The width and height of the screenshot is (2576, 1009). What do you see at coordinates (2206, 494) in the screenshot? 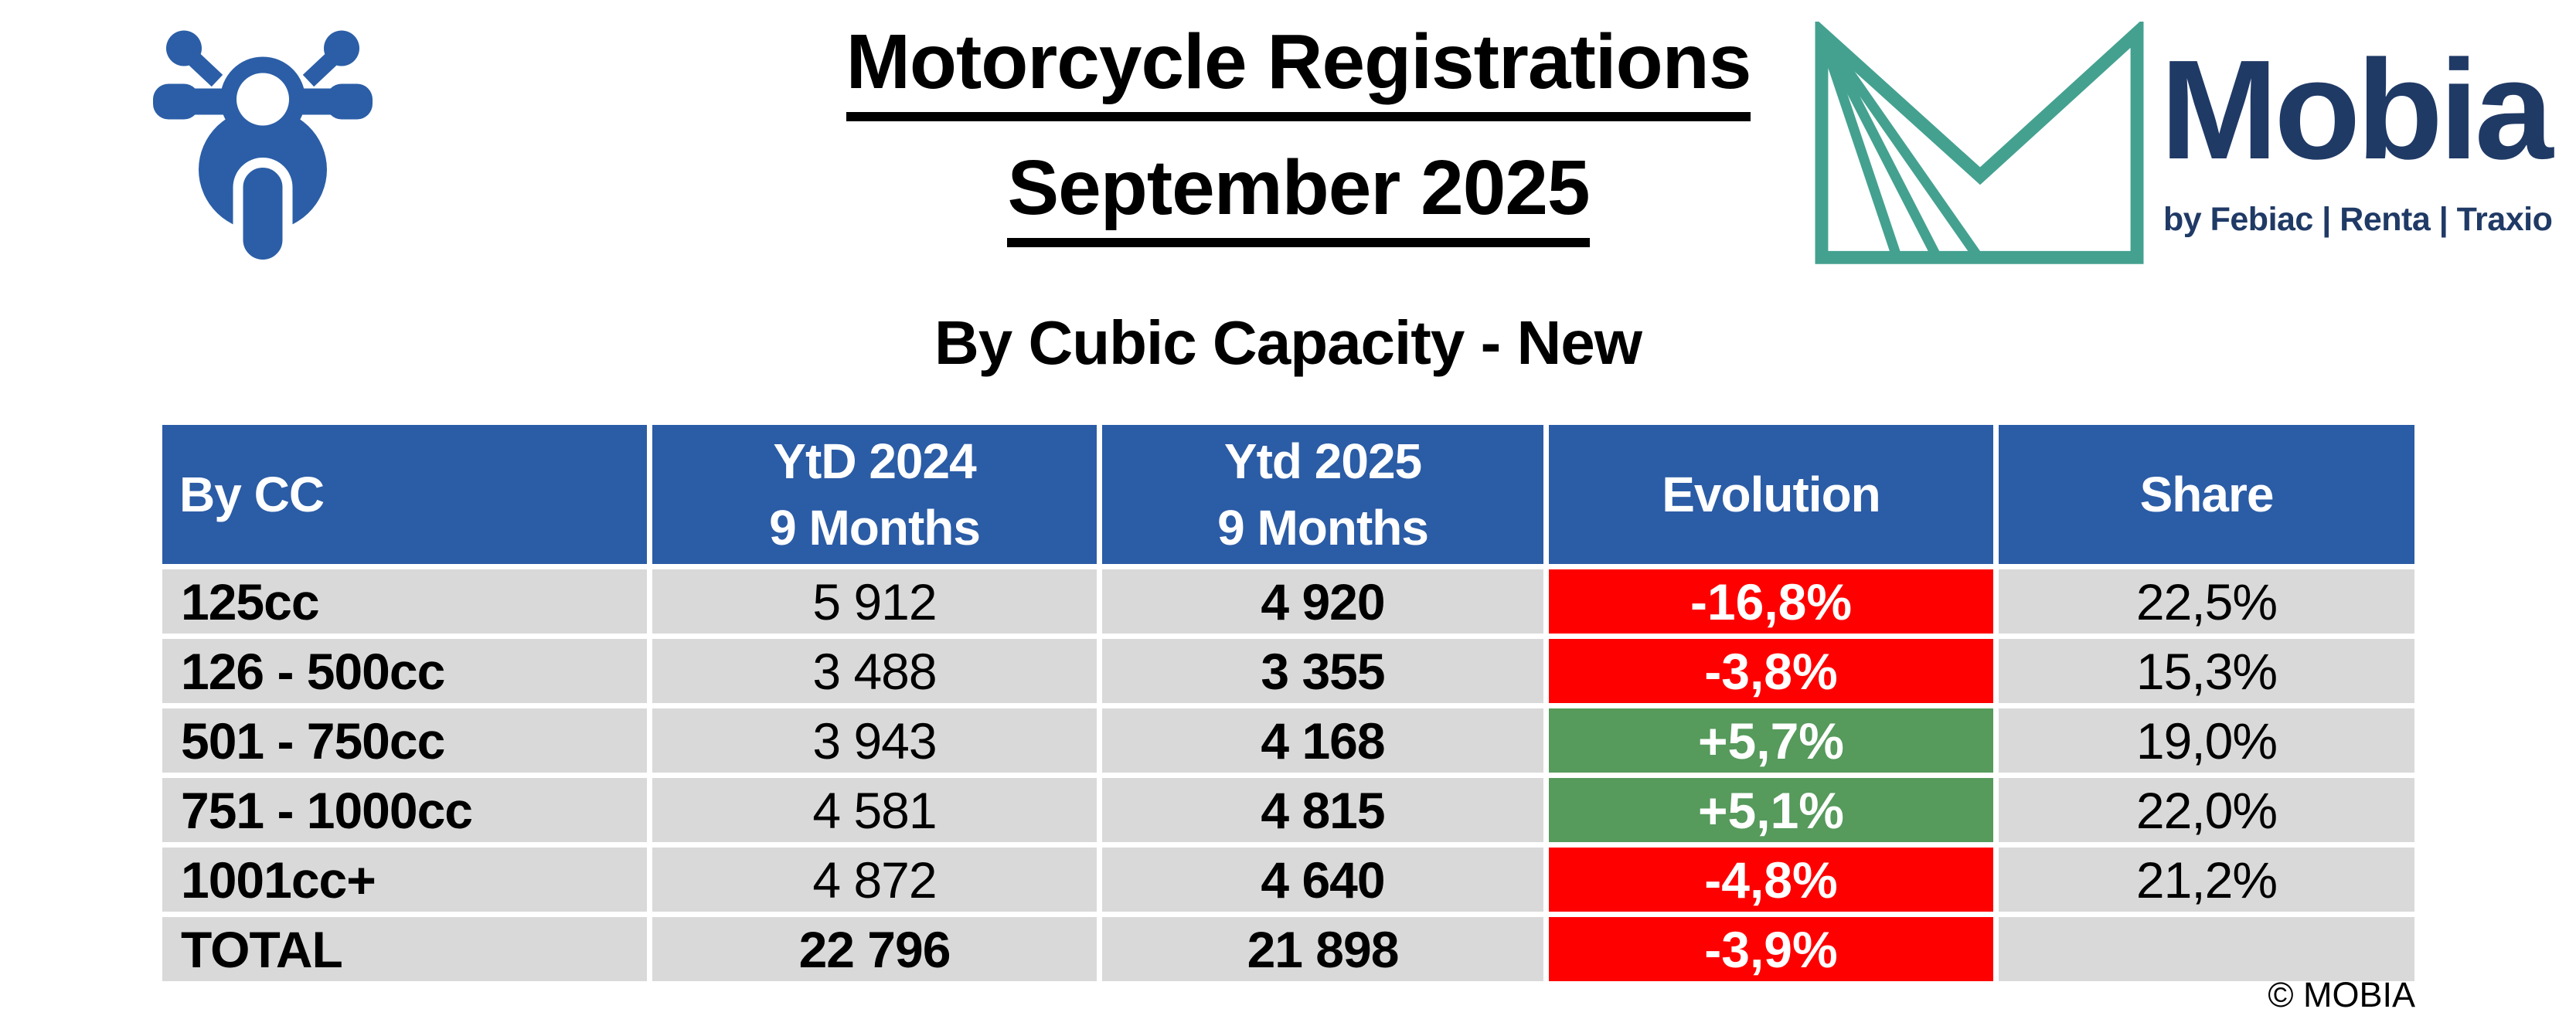
I see `column-header-share: Share` at bounding box center [2206, 494].